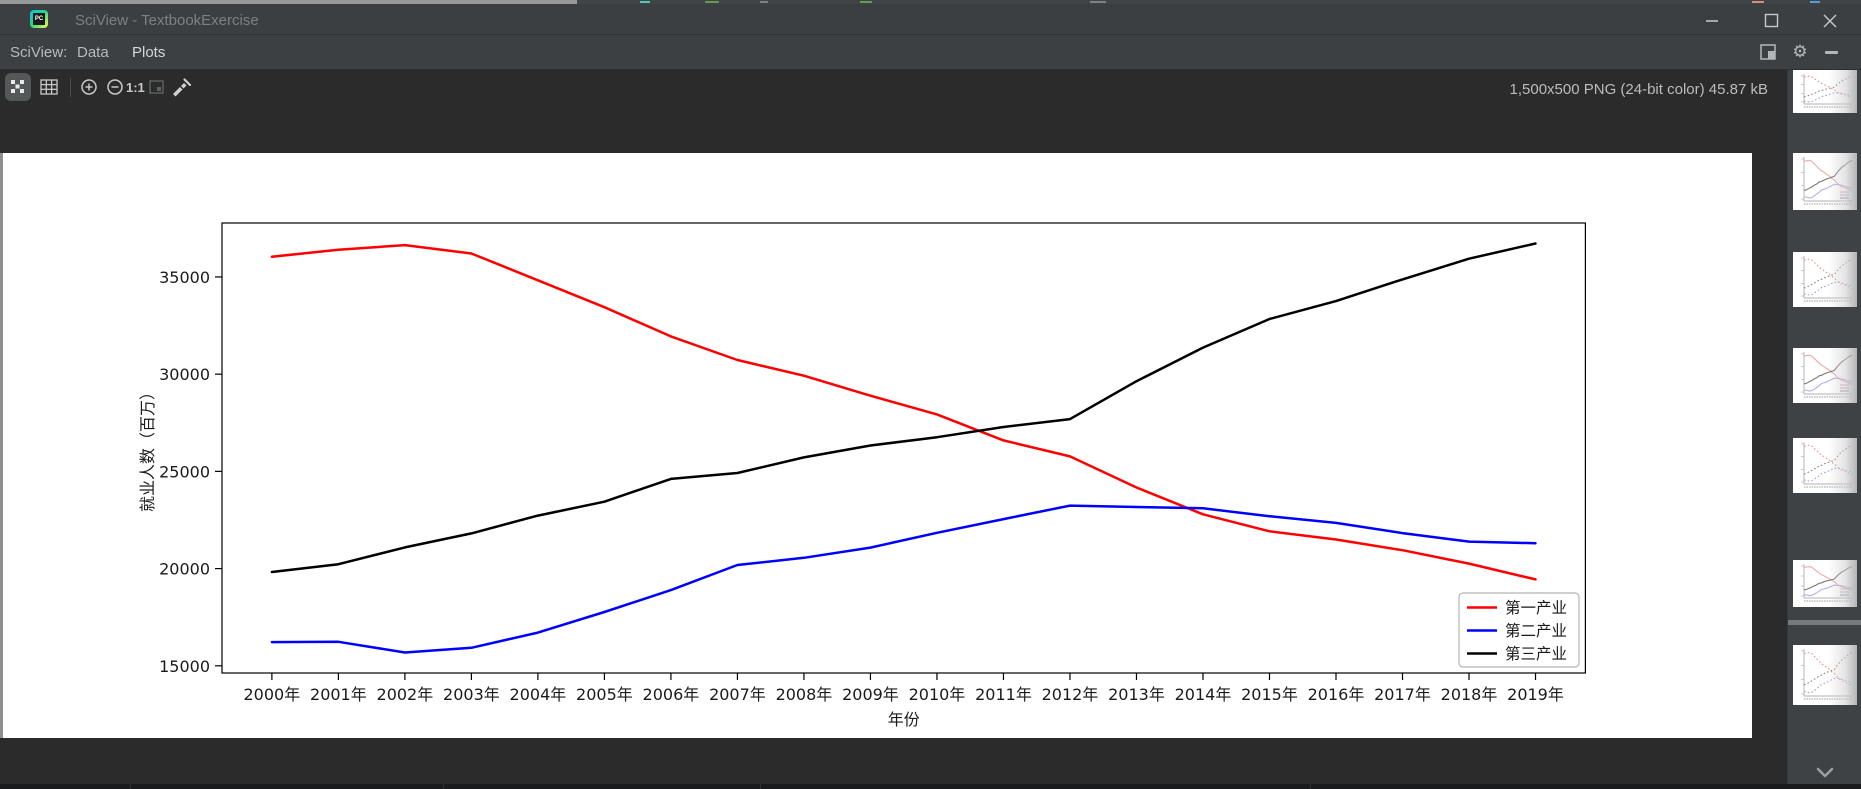 The image size is (1861, 789). What do you see at coordinates (1203, 694) in the screenshot?
I see `x-tick-label: 2014年` at bounding box center [1203, 694].